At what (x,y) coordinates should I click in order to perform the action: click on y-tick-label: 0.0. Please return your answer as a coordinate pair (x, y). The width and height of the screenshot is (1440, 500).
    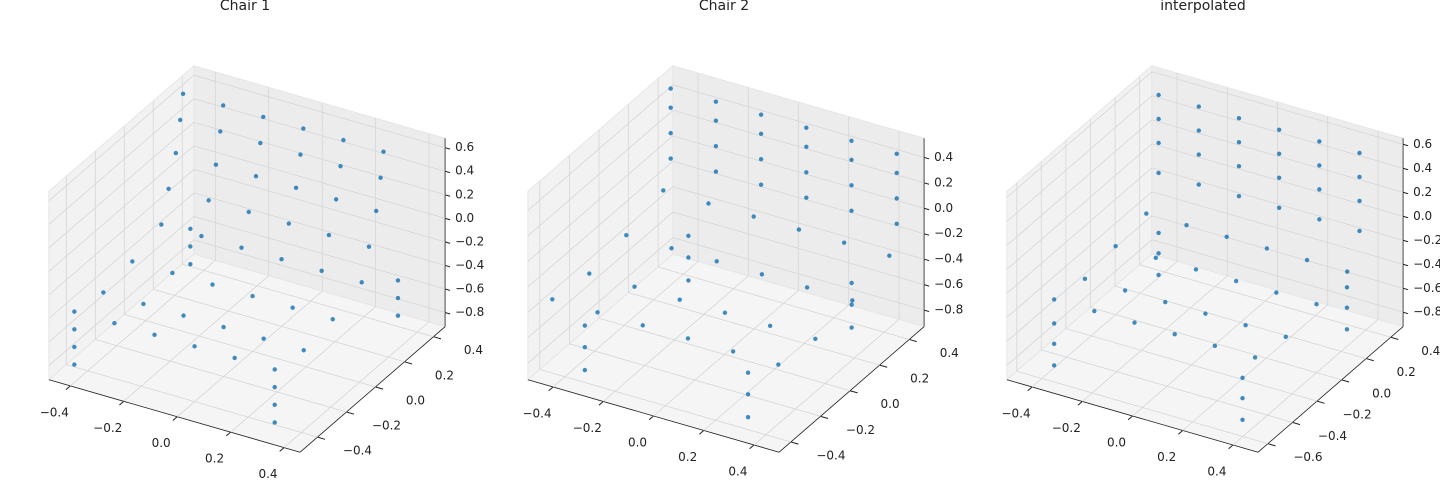
    Looking at the image, I should click on (1381, 393).